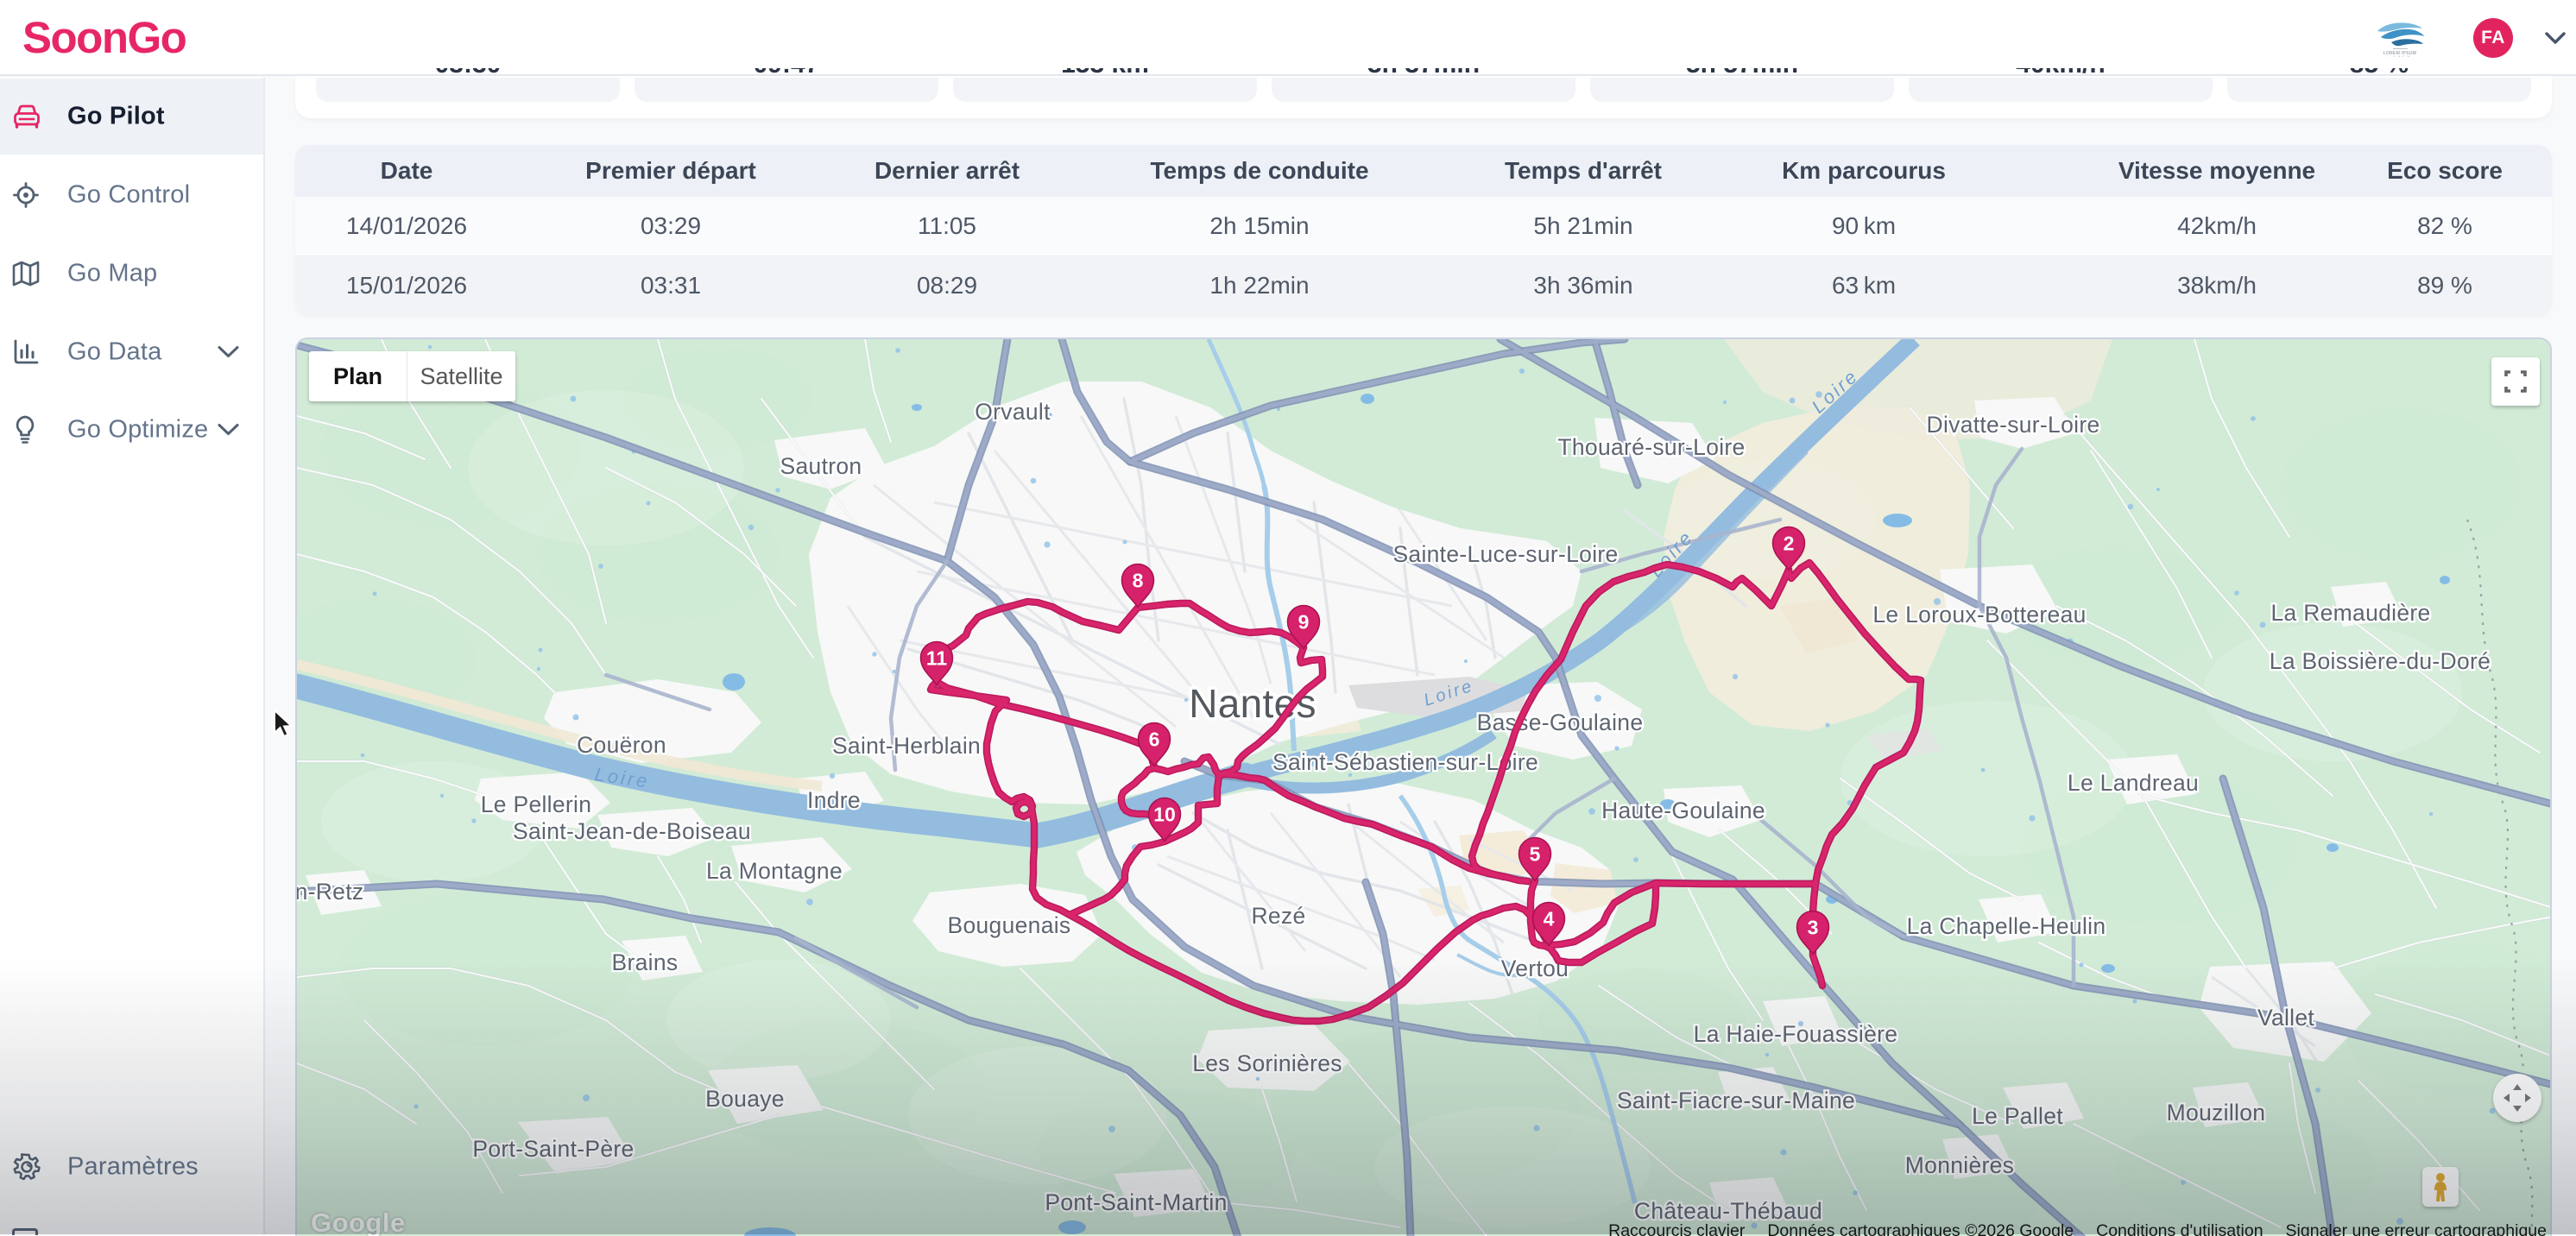 This screenshot has height=1236, width=2576. I want to click on svg-text: Les Sorinières, so click(1267, 1063).